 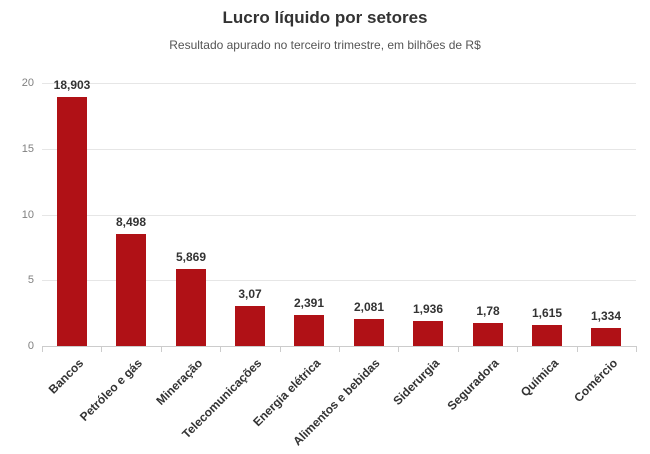 I want to click on y-axis-label: 5, so click(x=30, y=280).